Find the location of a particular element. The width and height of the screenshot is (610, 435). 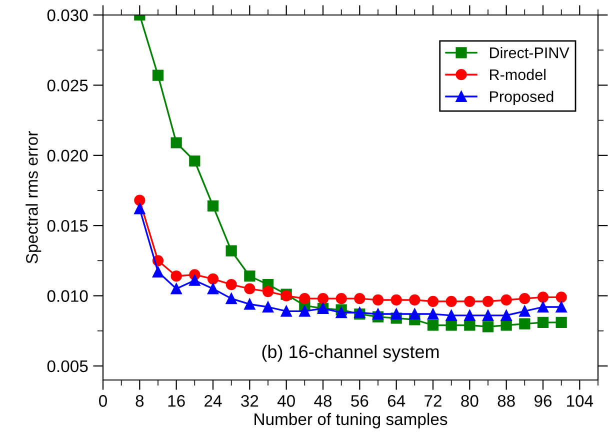

x-tick-label: 88 is located at coordinates (506, 401).